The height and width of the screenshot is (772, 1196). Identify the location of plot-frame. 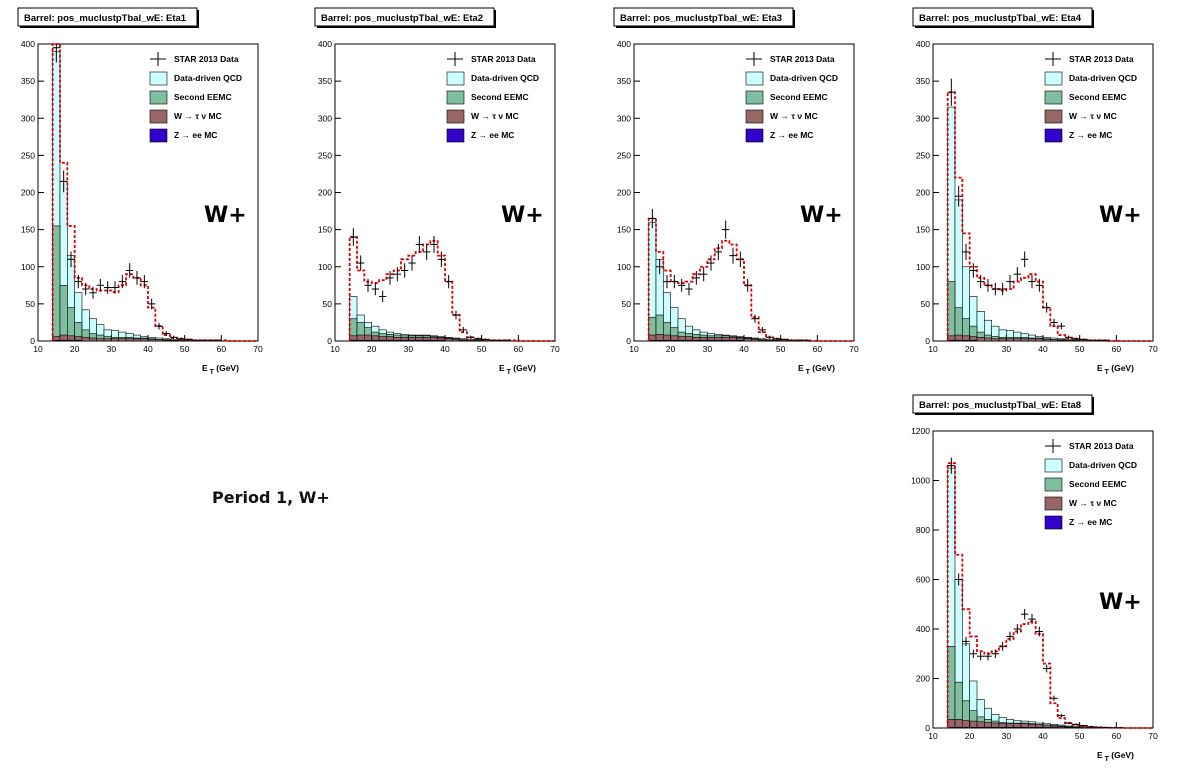
(744, 192).